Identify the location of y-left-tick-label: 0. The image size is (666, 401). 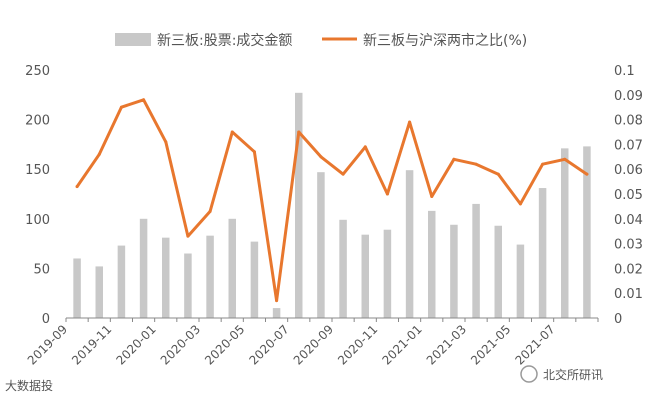
(46, 319).